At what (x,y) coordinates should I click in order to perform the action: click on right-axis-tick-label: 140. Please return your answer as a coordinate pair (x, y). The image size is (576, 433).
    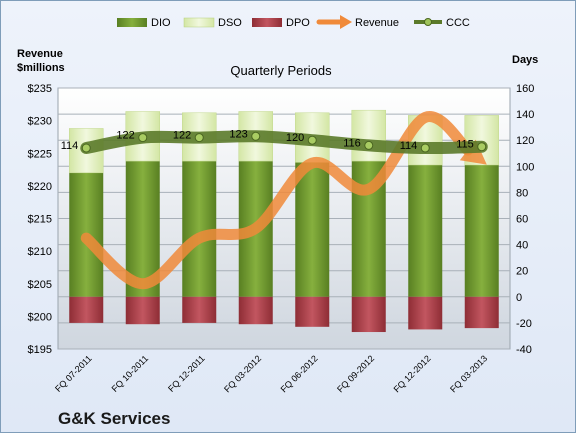
    Looking at the image, I should click on (525, 115).